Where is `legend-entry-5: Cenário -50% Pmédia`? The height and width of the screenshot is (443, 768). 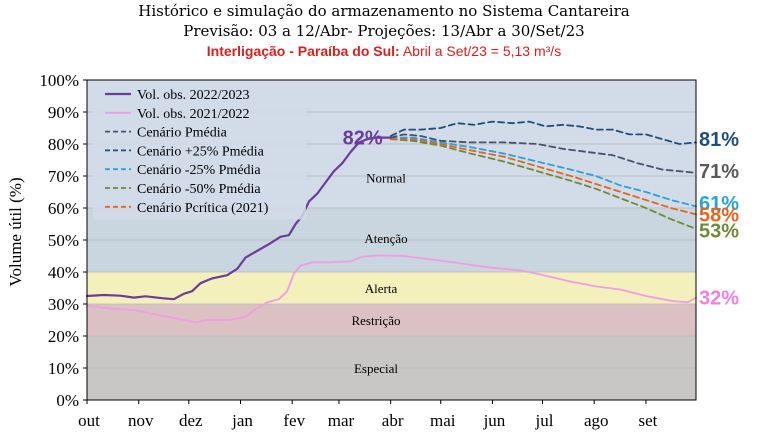 legend-entry-5: Cenário -50% Pmédia is located at coordinates (199, 189).